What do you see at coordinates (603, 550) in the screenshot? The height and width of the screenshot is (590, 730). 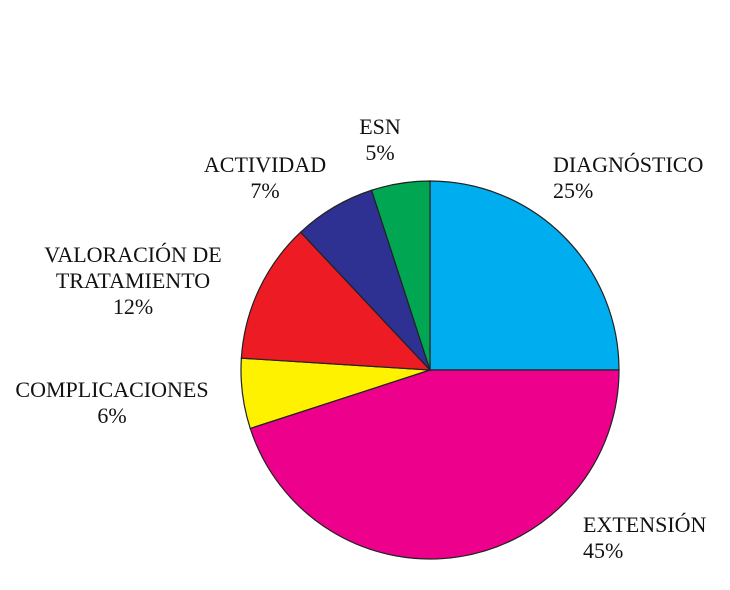 I see `value-label: 45%` at bounding box center [603, 550].